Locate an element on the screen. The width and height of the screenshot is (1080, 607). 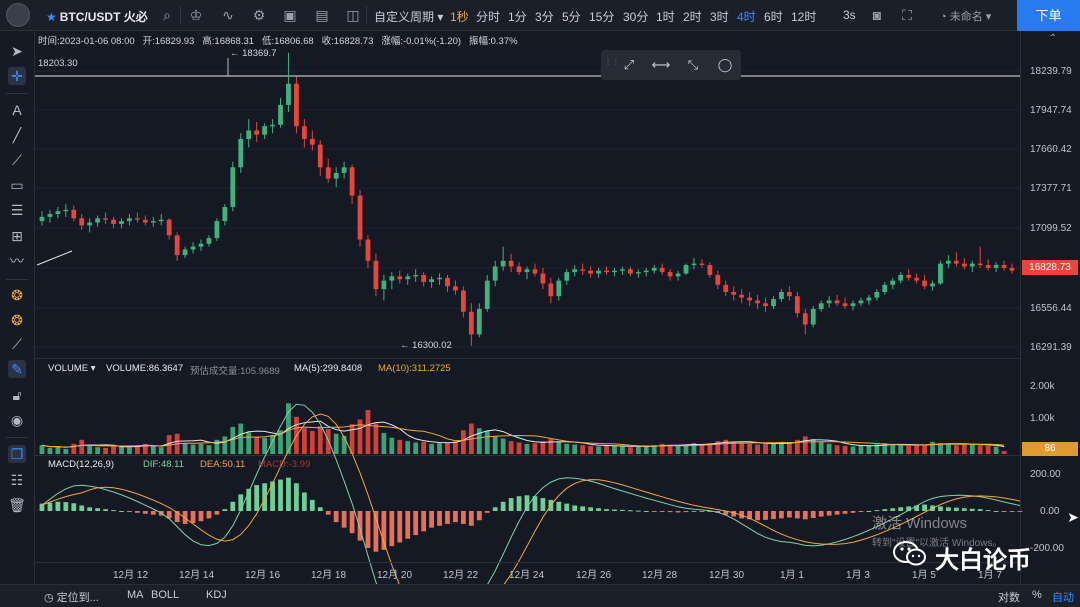
camera-icon: ◙ is located at coordinates (877, 15).